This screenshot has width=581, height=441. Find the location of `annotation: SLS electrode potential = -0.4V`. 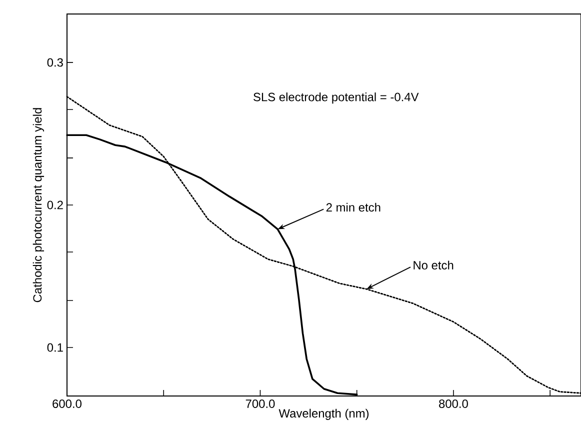

annotation: SLS electrode potential = -0.4V is located at coordinates (336, 98).